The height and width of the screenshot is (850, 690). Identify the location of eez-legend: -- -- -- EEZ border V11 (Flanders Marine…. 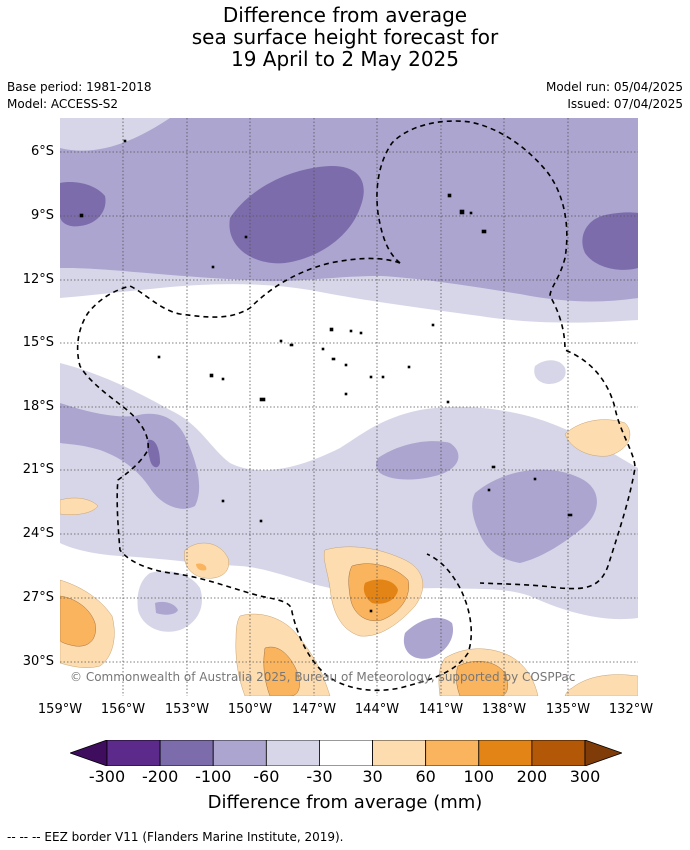
(175, 837).